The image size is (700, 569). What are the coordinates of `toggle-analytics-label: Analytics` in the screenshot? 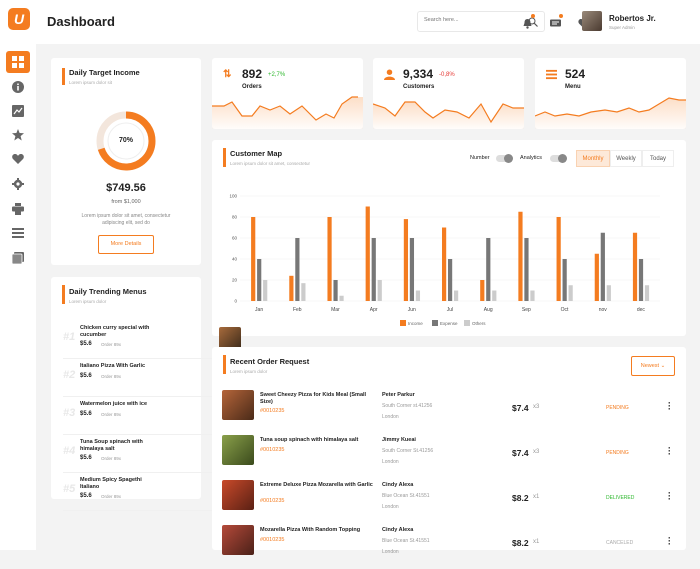 It's located at (531, 158).